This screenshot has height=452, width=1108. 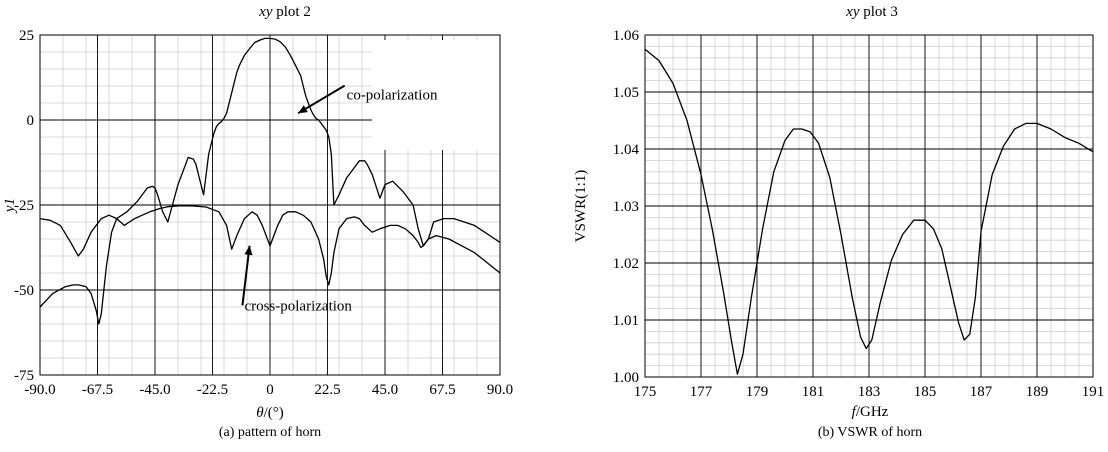 I want to click on chart-a-annotation-label: cross-polarization, so click(x=298, y=306).